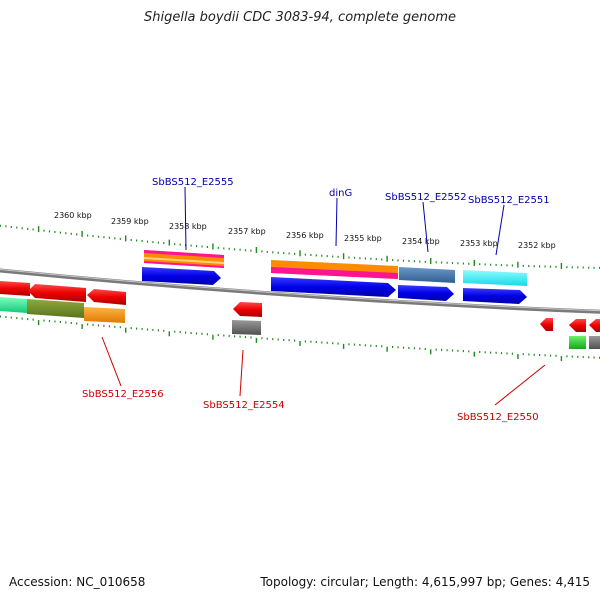  Describe the element at coordinates (77, 582) in the screenshot. I see `accession-text: Accession: NC_010658` at that location.